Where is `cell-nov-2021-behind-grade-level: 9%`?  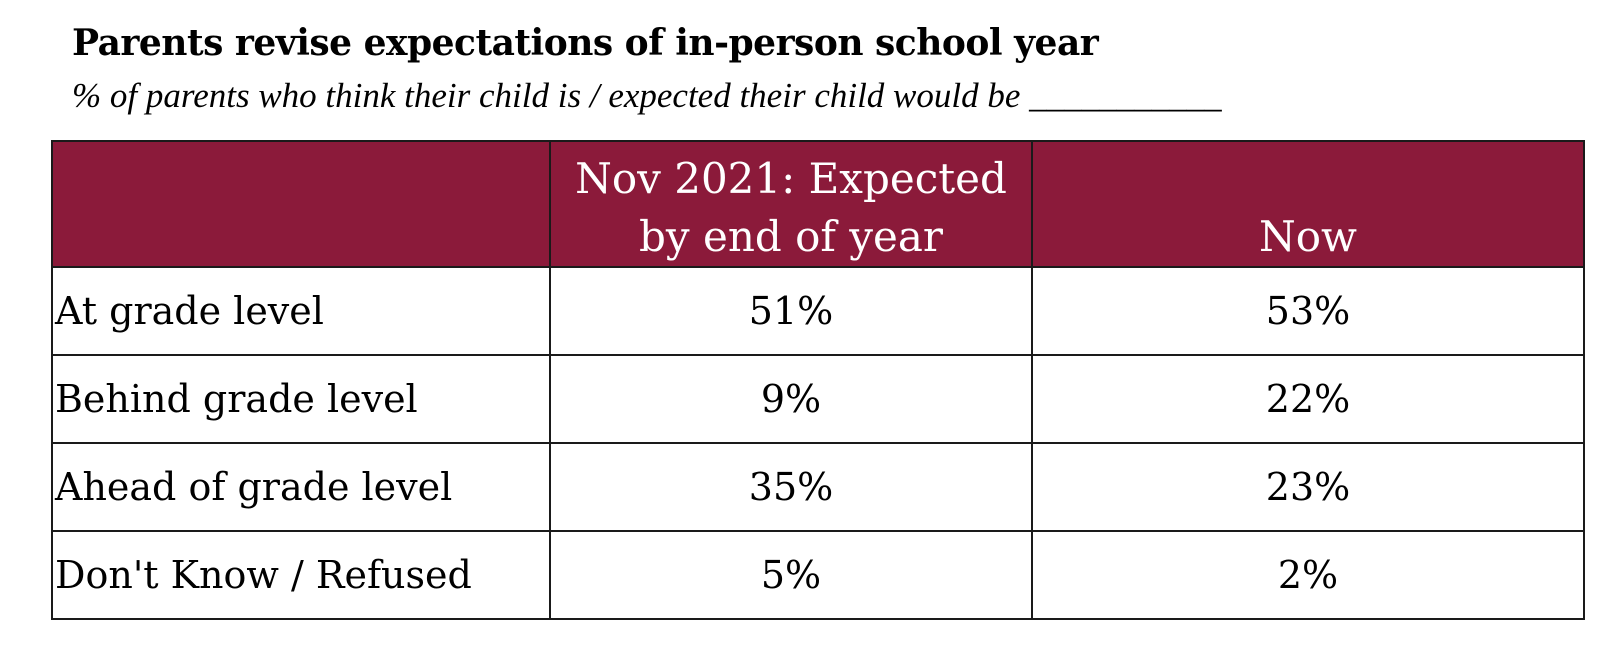
cell-nov-2021-behind-grade-level: 9% is located at coordinates (791, 399).